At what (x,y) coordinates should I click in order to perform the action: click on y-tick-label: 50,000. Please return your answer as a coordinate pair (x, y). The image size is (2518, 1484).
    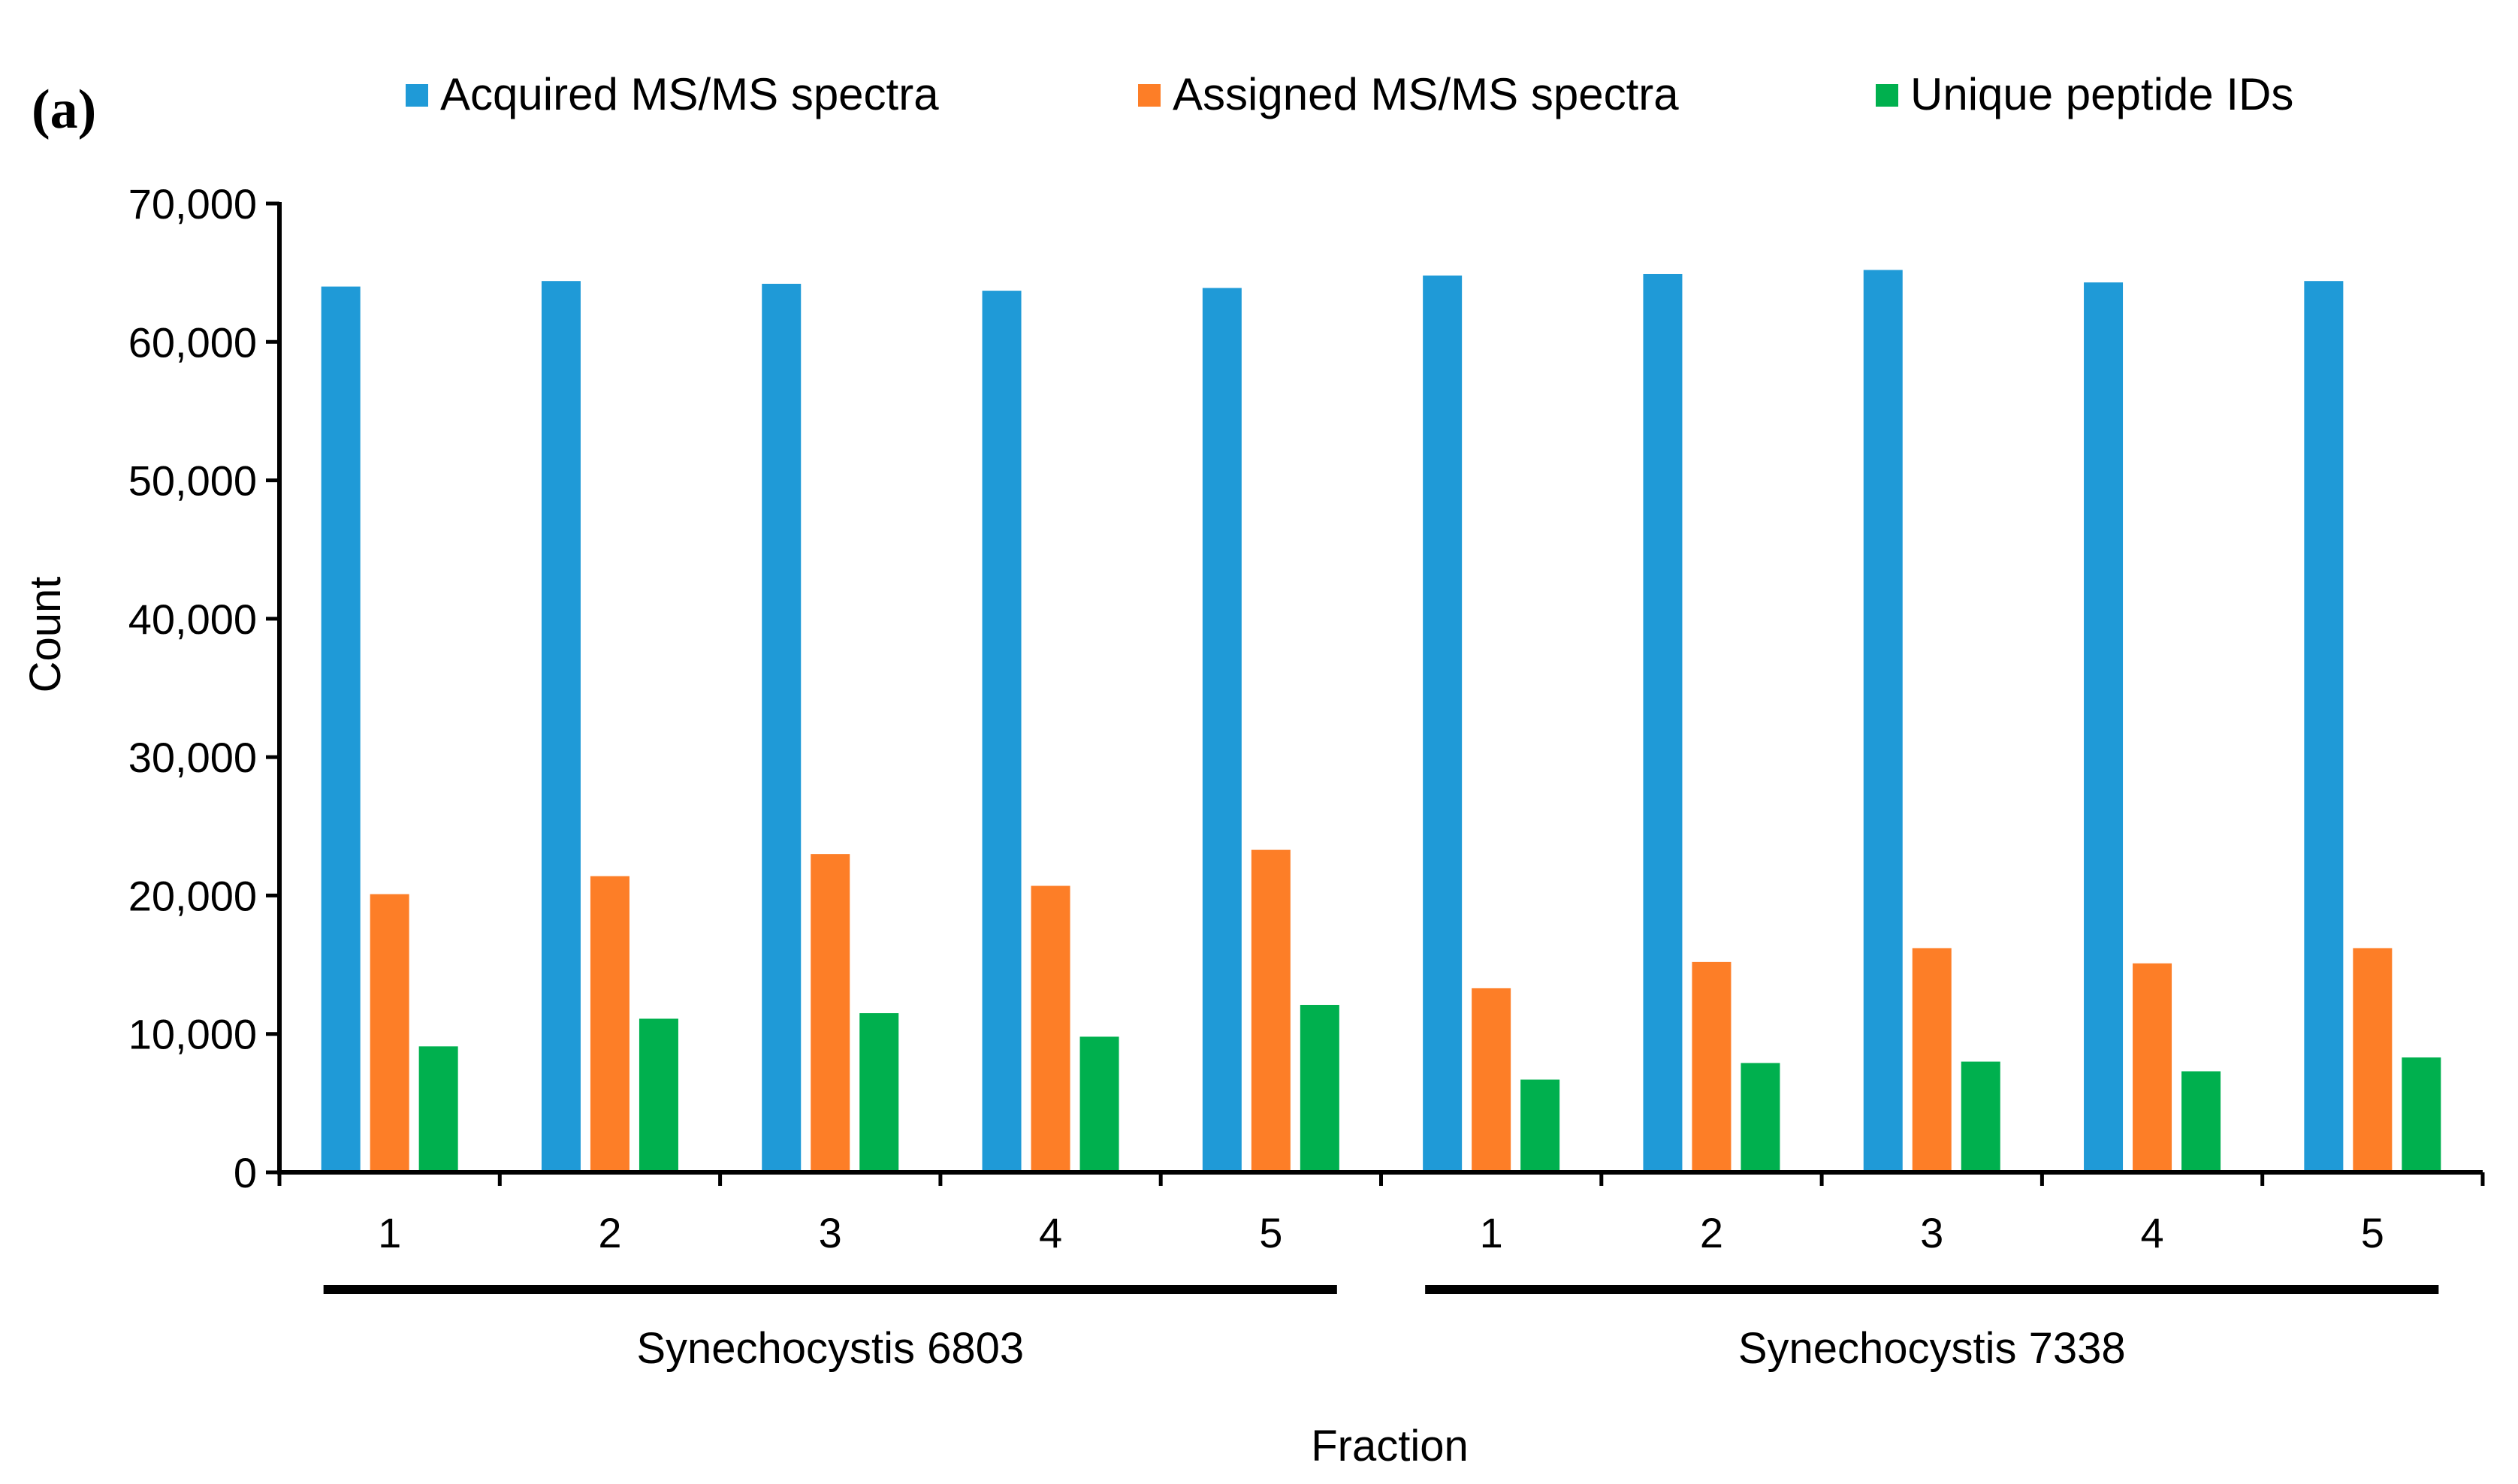
    Looking at the image, I should click on (192, 481).